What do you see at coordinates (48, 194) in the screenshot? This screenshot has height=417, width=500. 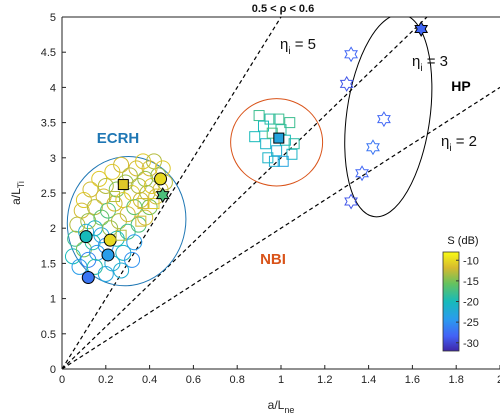 I see `y-tick-label: 2.5` at bounding box center [48, 194].